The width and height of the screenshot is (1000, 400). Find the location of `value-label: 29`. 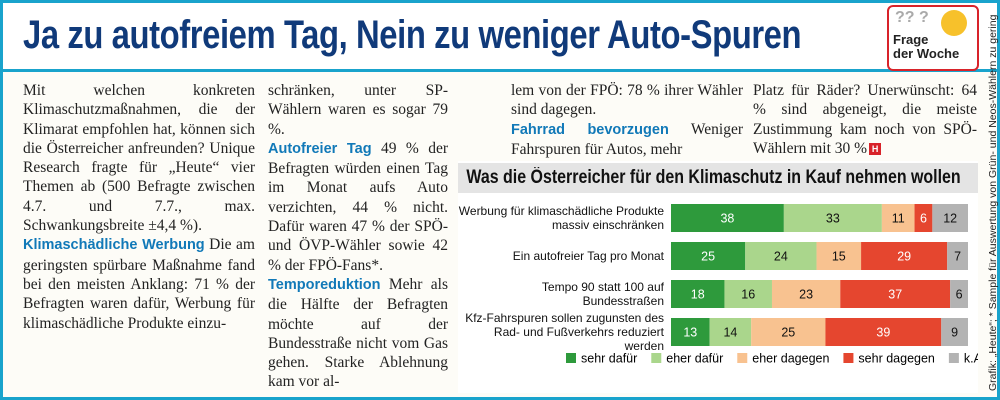

value-label: 29 is located at coordinates (904, 256).